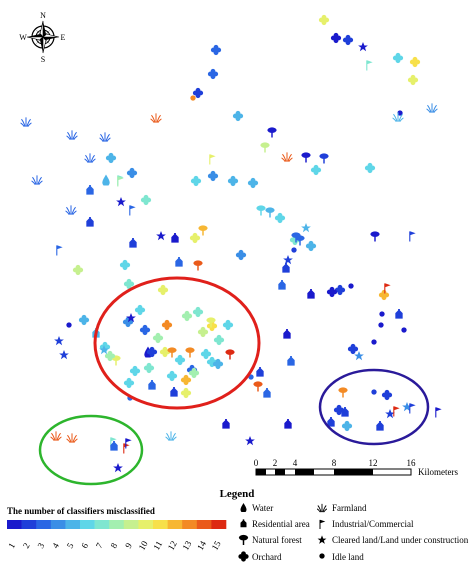  I want to click on legend-label-farmland: Farmland, so click(349, 508).